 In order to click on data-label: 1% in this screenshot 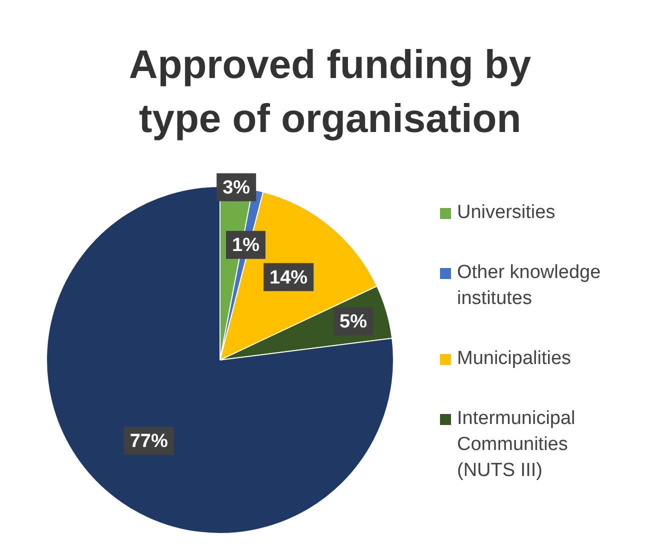, I will do `click(246, 245)`.